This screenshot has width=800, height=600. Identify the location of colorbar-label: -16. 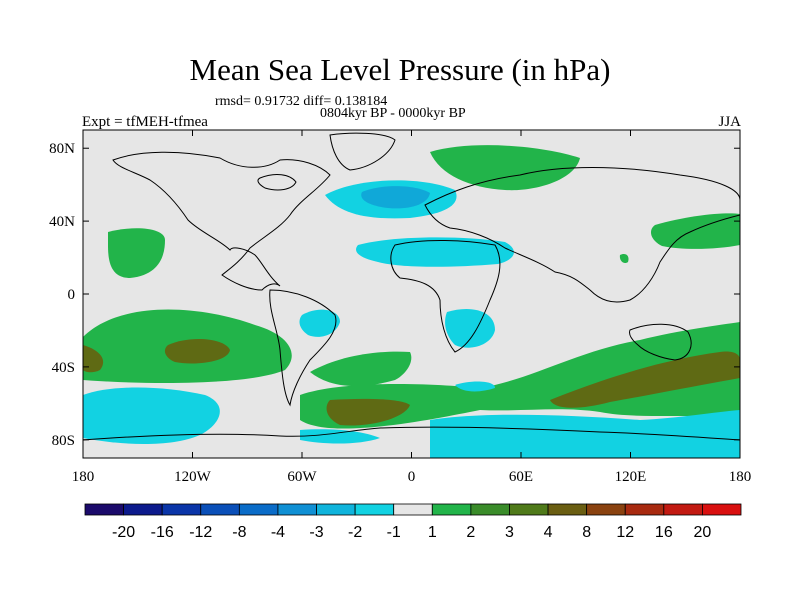
(162, 532).